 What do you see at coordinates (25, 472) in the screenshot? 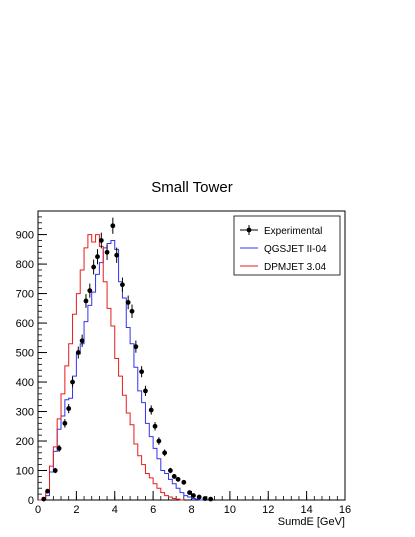
I see `y-tick-label: 100` at bounding box center [25, 472].